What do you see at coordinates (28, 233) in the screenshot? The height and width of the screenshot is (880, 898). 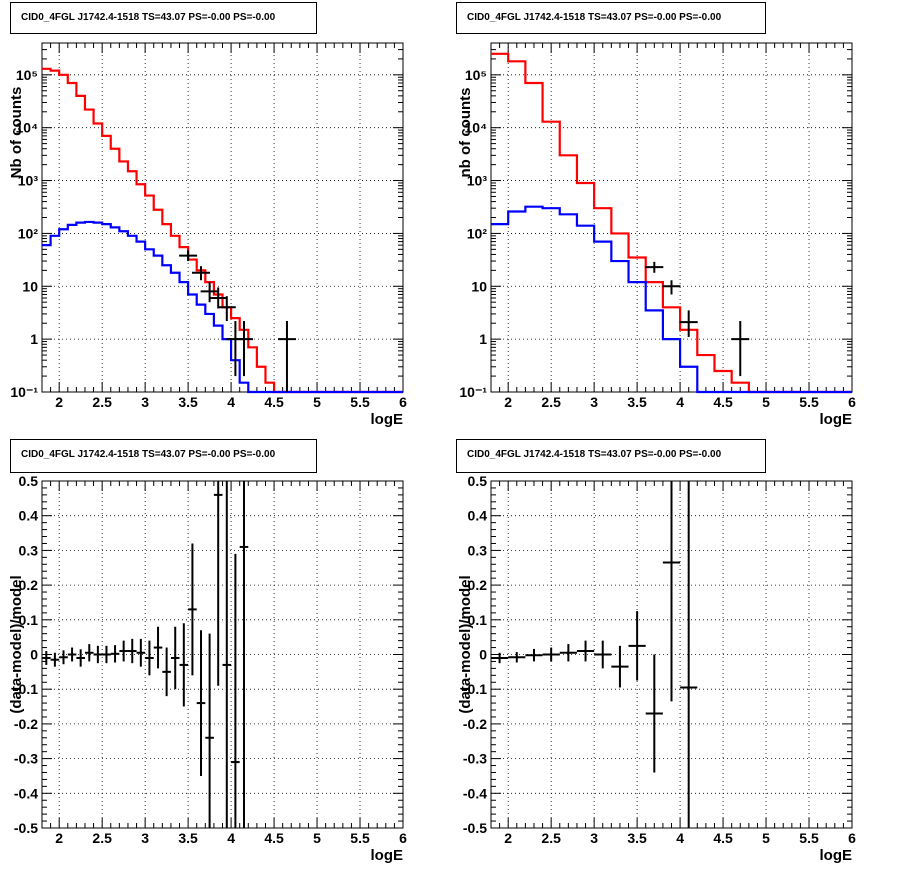 I see `y-tick-label: 10²` at bounding box center [28, 233].